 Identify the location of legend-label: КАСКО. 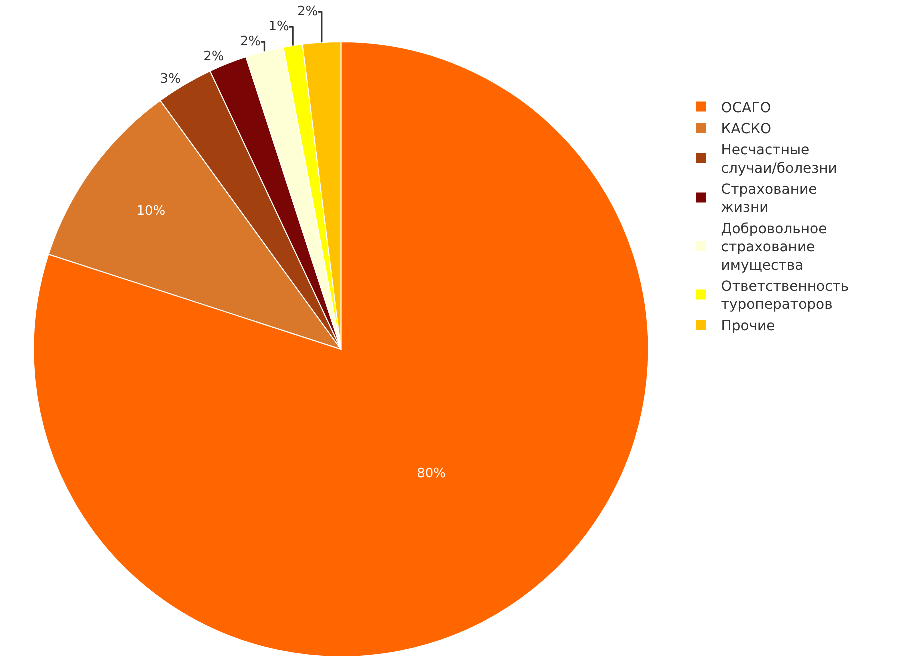
(746, 129).